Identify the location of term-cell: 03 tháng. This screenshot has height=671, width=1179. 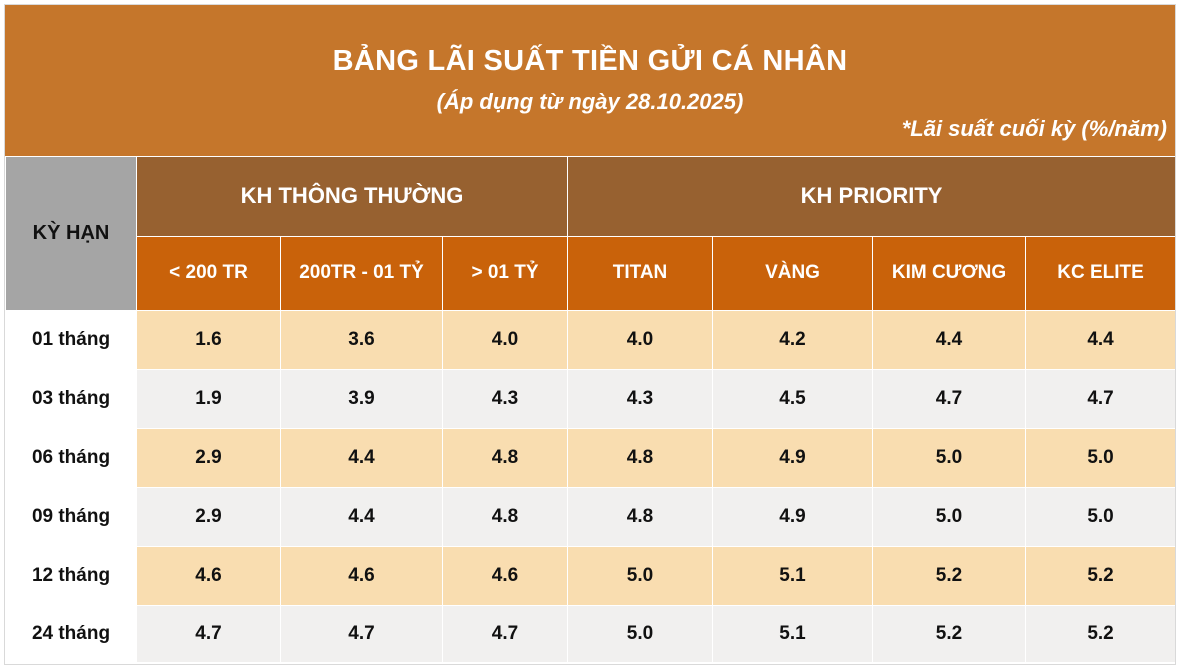
(71, 399).